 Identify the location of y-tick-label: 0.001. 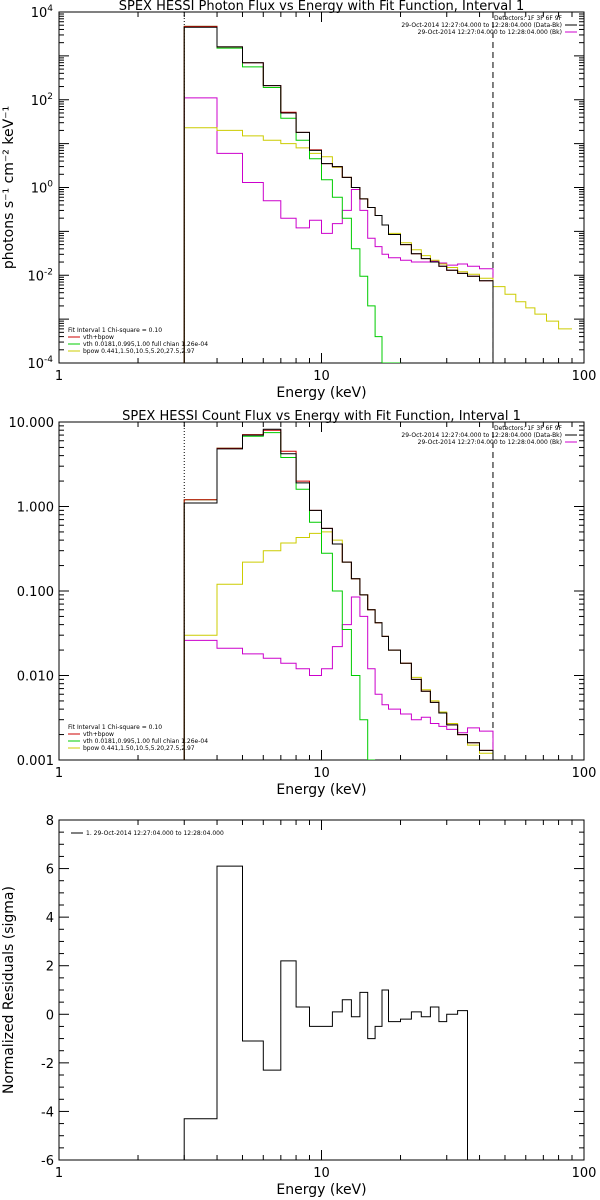
(35, 761).